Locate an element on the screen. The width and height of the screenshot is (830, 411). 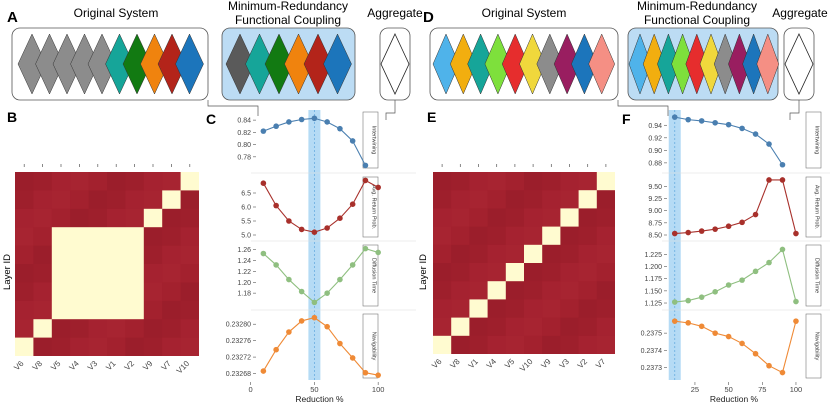
chart-F-ytick-label: 0.94 is located at coordinates (655, 126).